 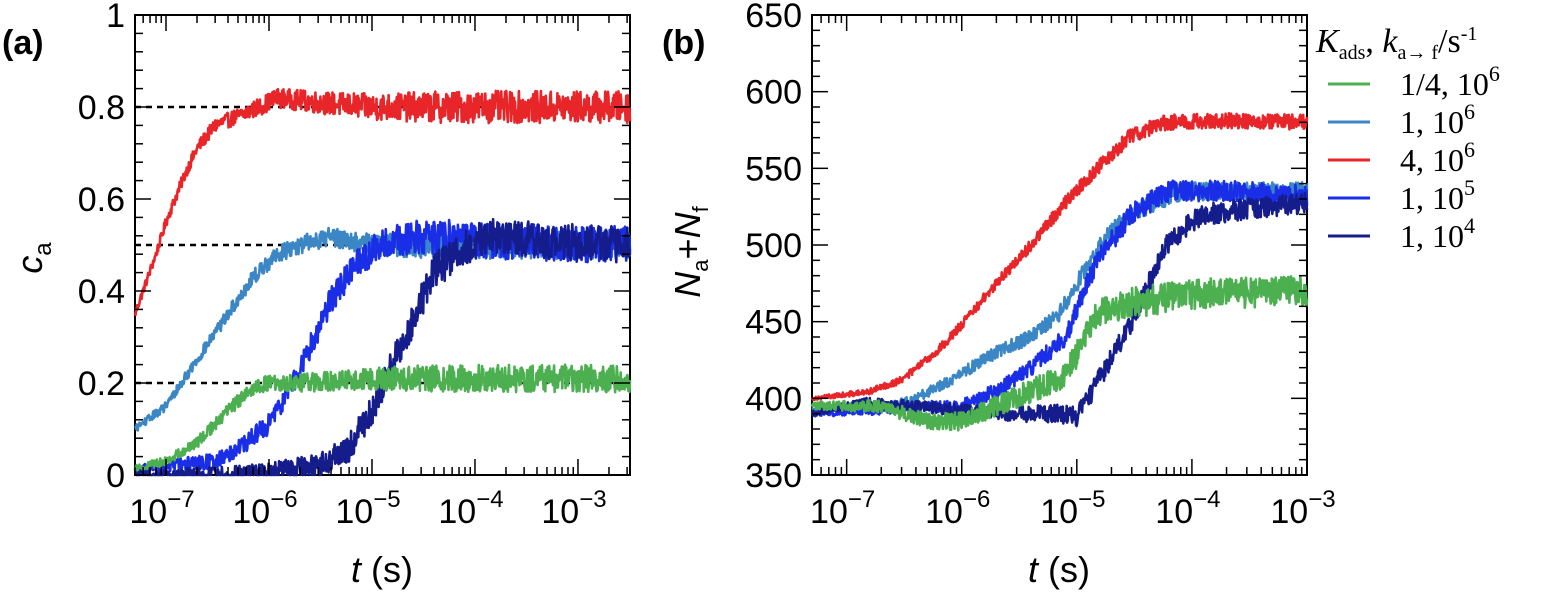 I want to click on panel-b-y-axis-n1: N, so click(x=687, y=284).